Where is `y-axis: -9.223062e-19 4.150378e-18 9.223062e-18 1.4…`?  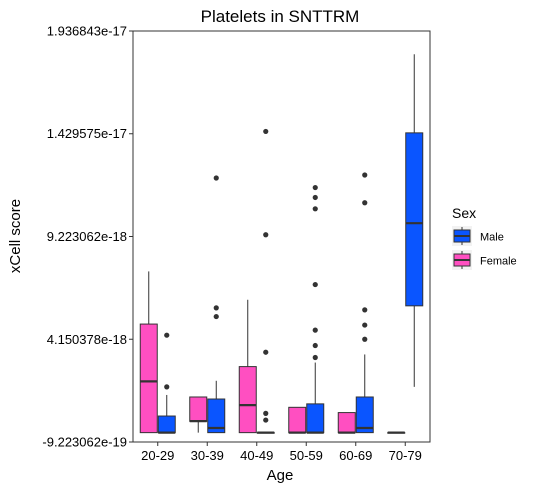 y-axis: -9.223062e-19 4.150378e-18 9.223062e-18 1.4… is located at coordinates (87, 237).